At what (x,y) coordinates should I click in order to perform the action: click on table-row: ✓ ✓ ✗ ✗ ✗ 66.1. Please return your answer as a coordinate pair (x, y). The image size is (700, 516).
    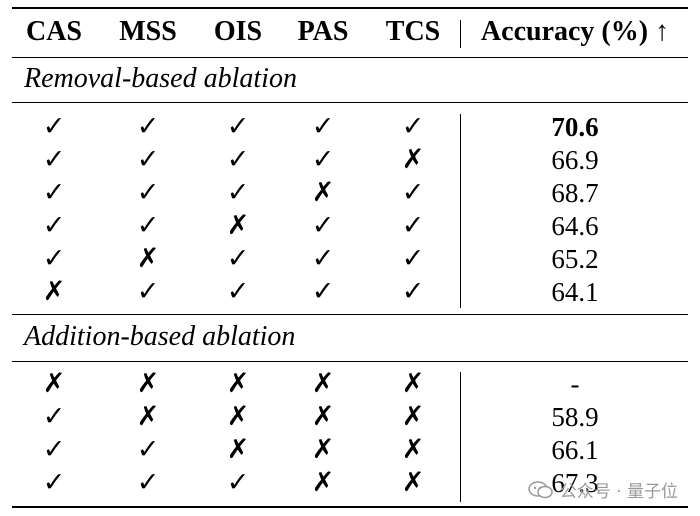
    Looking at the image, I should click on (350, 450).